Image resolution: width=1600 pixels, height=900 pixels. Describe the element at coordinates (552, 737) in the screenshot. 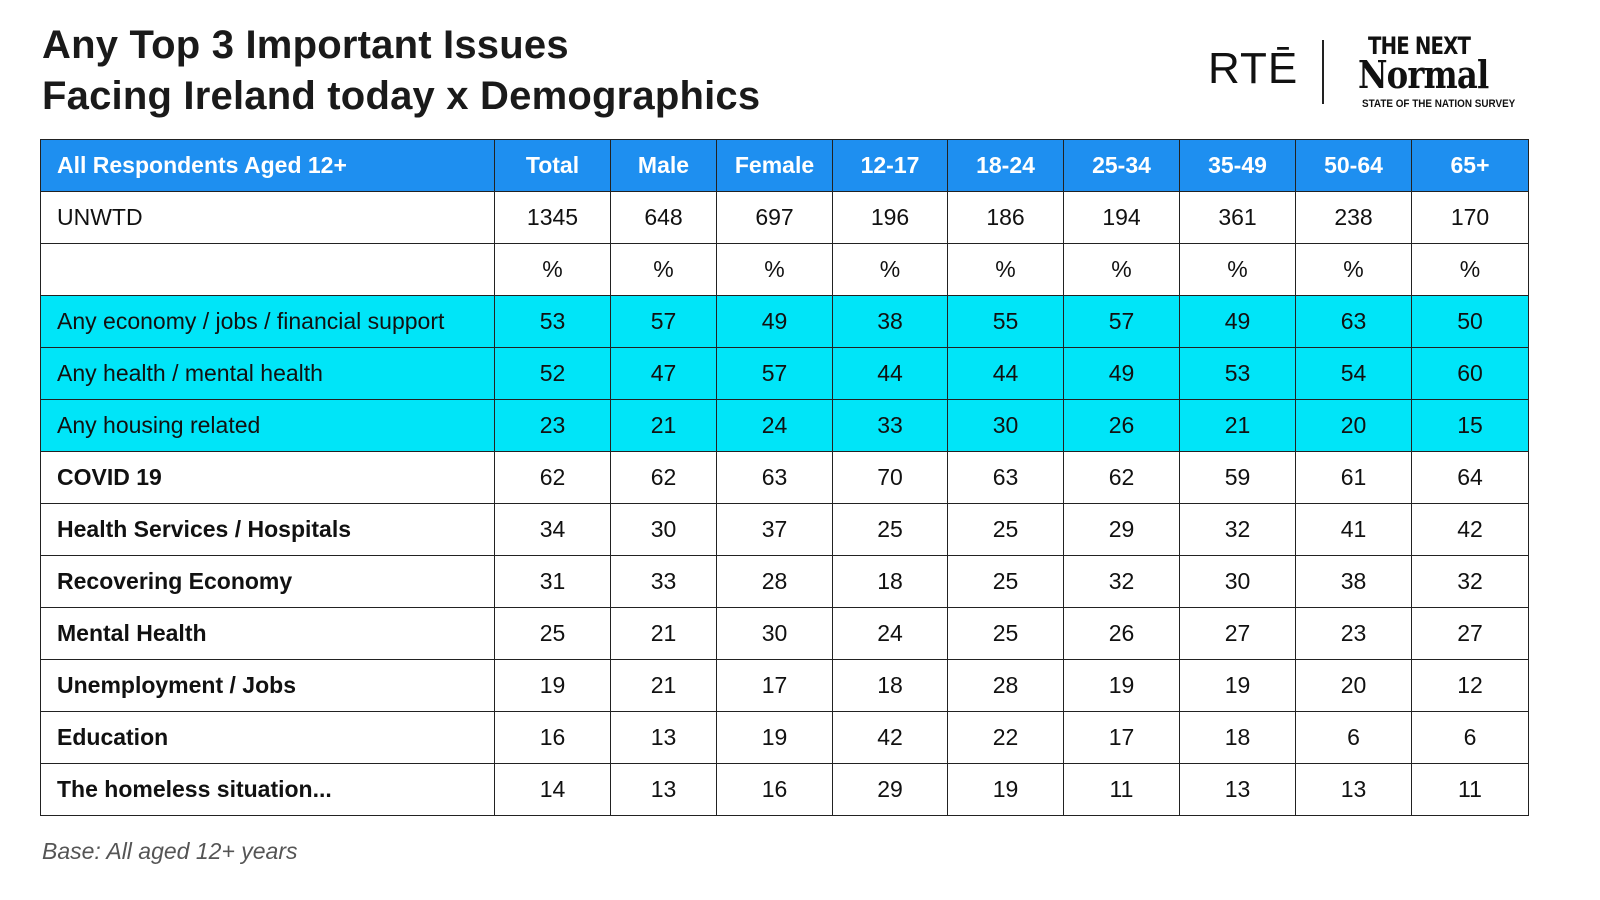

I see `table-cell: 16` at that location.